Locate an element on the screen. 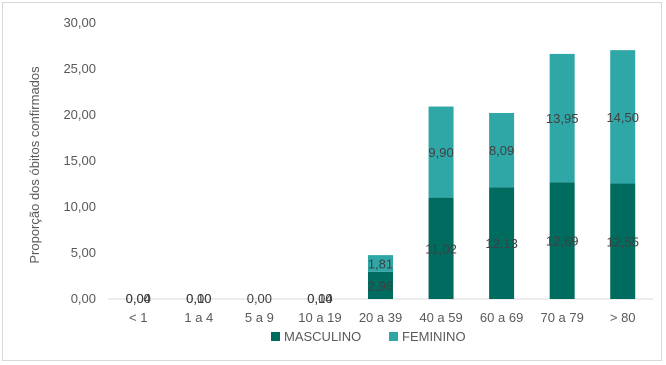 The image size is (666, 365). data-label: 8,09 is located at coordinates (501, 150).